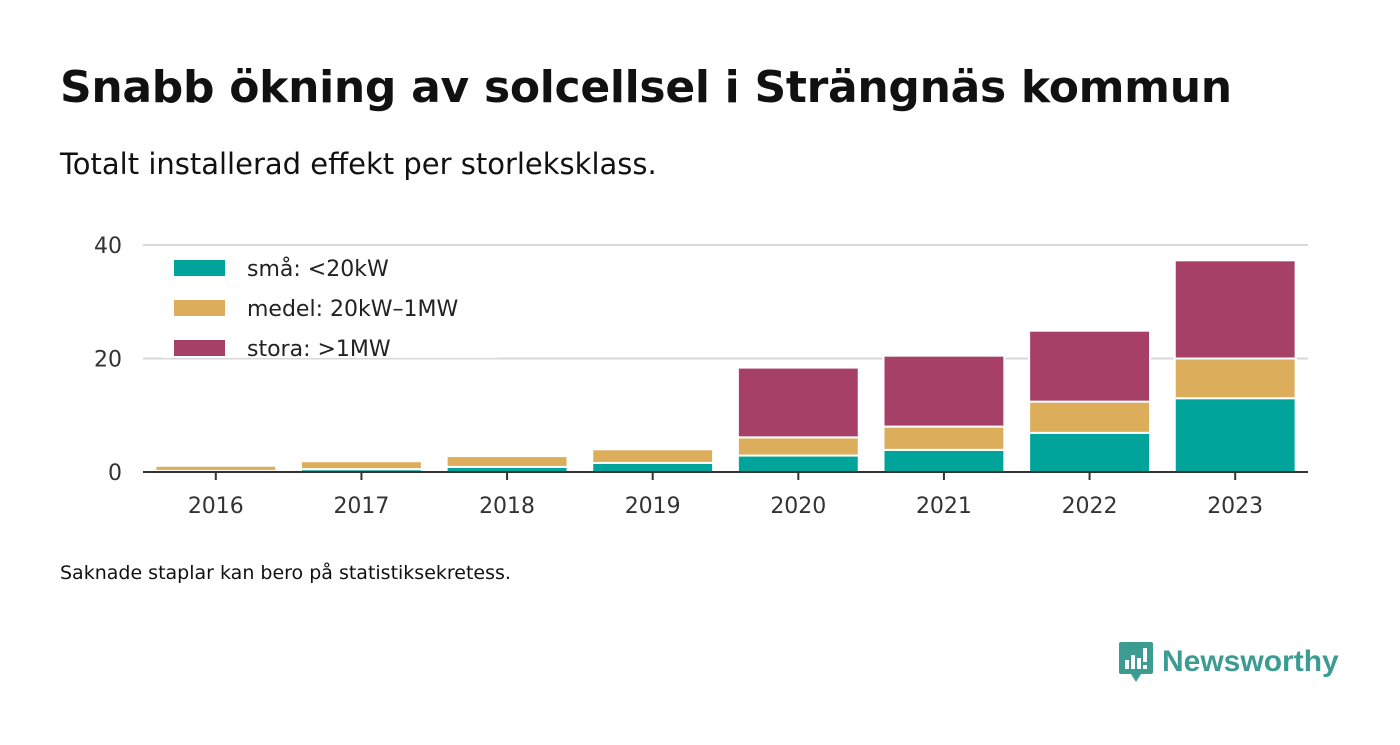 This screenshot has height=745, width=1400. I want to click on x-tick-label: 2022, so click(1090, 506).